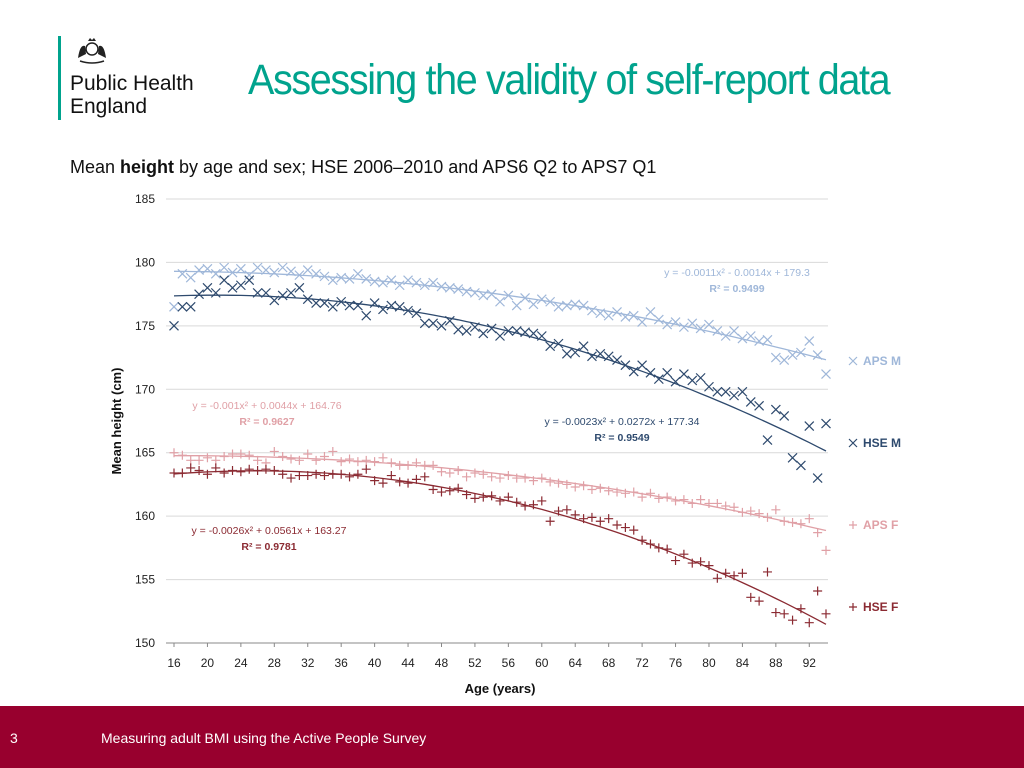 This screenshot has width=1024, height=768. Describe the element at coordinates (709, 663) in the screenshot. I see `x-tick-label: 80` at that location.